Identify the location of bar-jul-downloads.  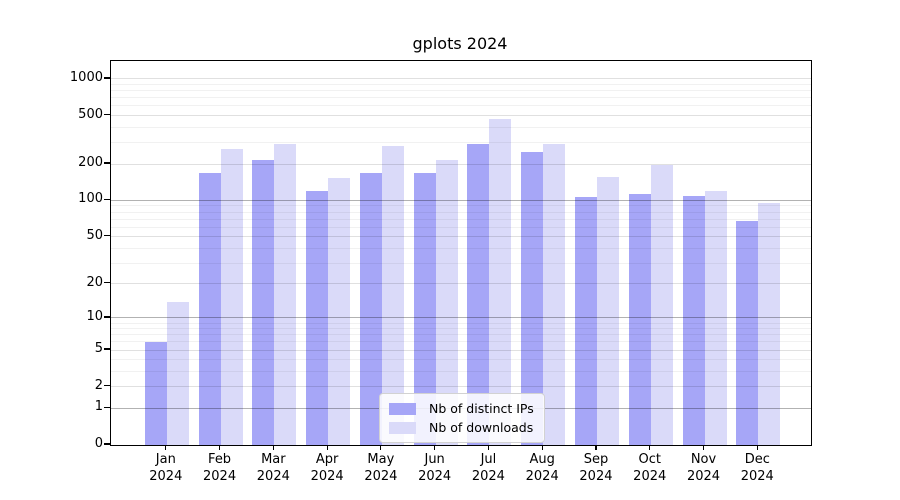
(500, 281).